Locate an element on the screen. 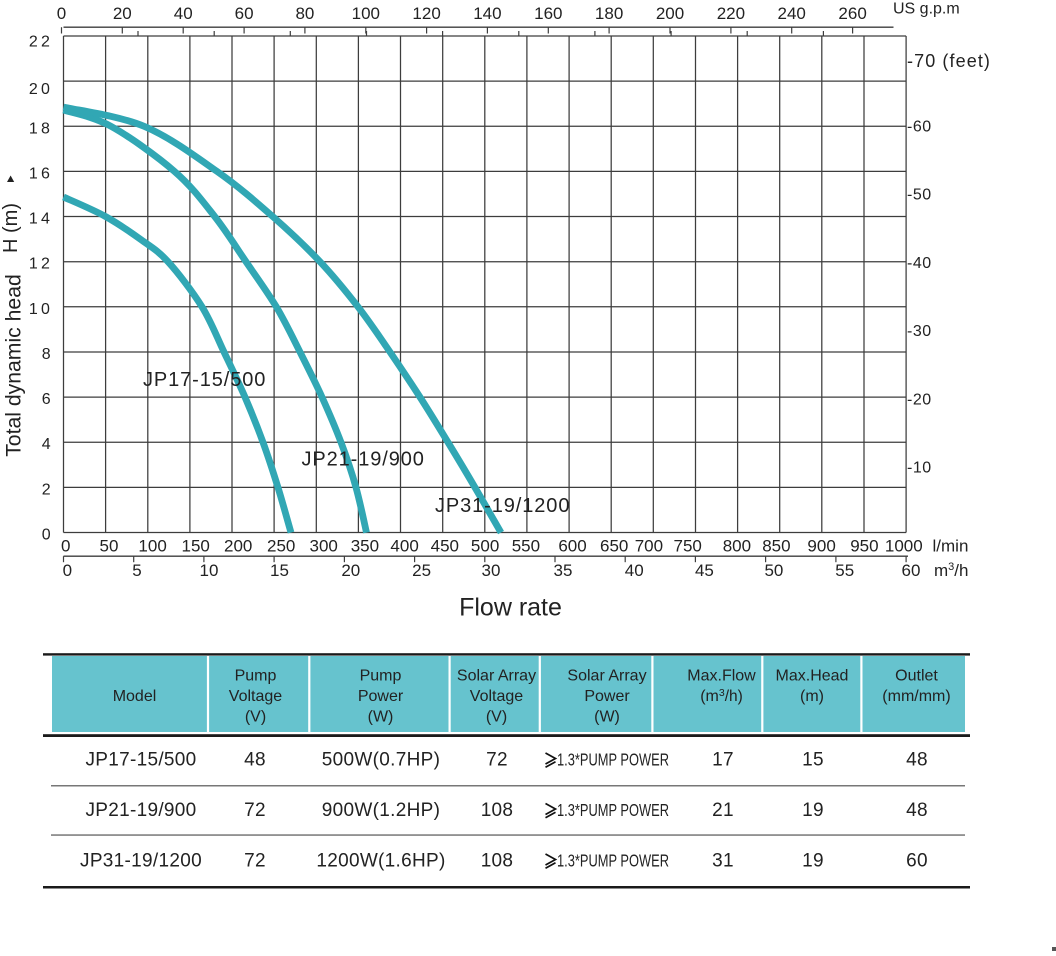 This screenshot has height=956, width=1056. svg-text: 550 is located at coordinates (526, 545).